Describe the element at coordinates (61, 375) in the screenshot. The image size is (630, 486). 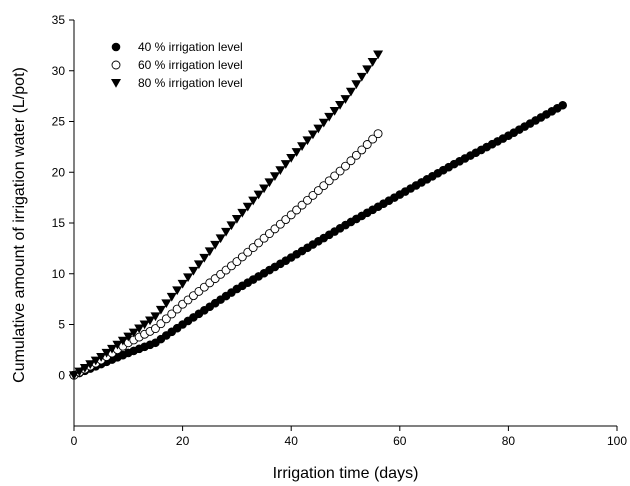
I see `y-tick-label: 0` at that location.